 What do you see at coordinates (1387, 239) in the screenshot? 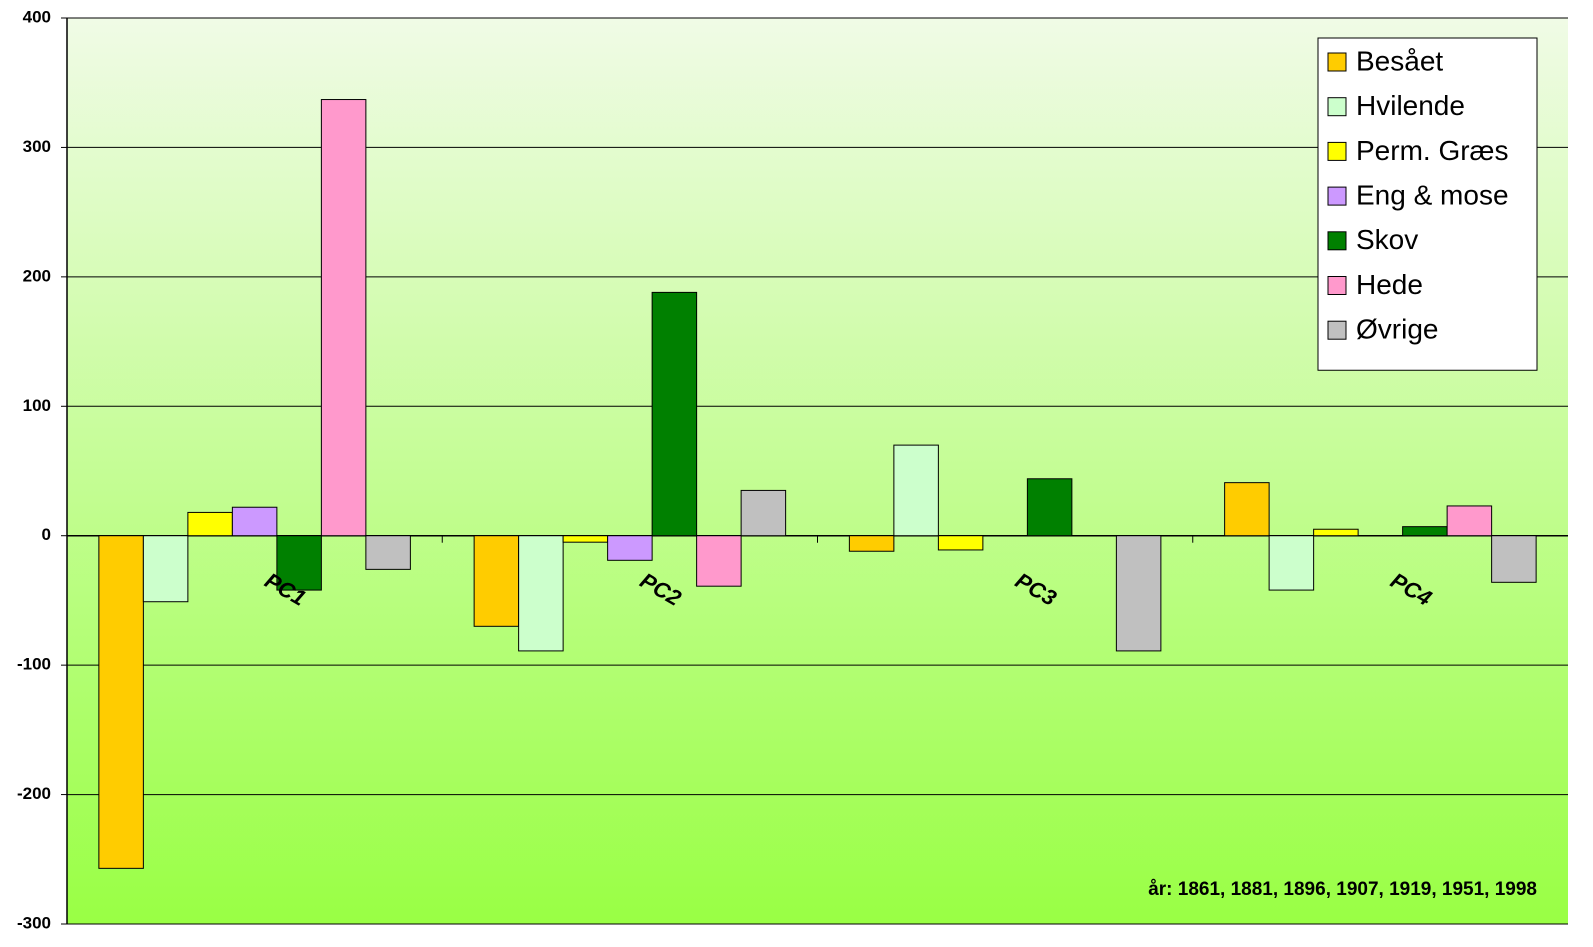
I see `legend-label: Skov` at bounding box center [1387, 239].